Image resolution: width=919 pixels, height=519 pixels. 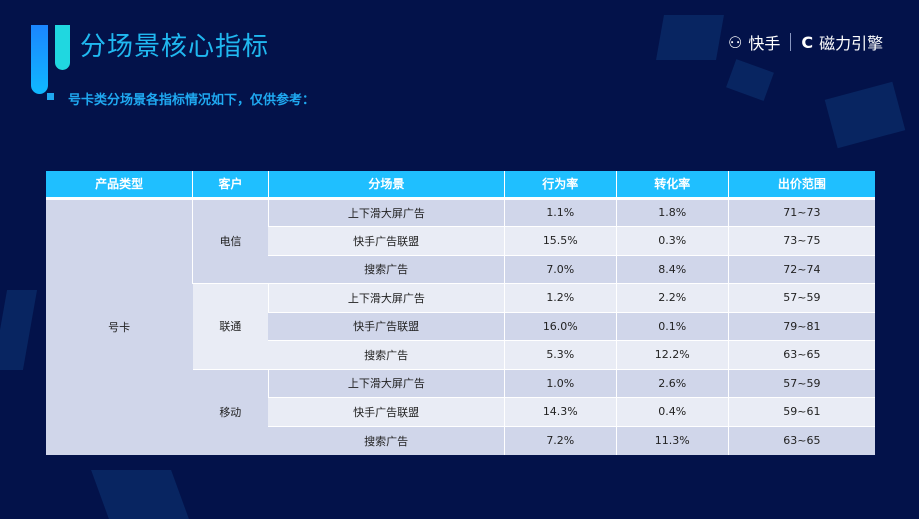 I want to click on table-cell: 0.4%, so click(x=672, y=411).